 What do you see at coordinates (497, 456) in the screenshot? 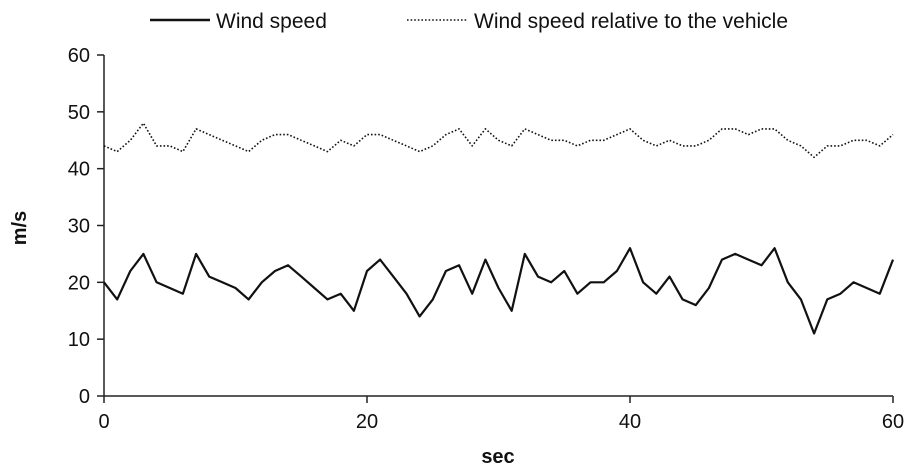
I see `x-axis-title: sec` at bounding box center [497, 456].